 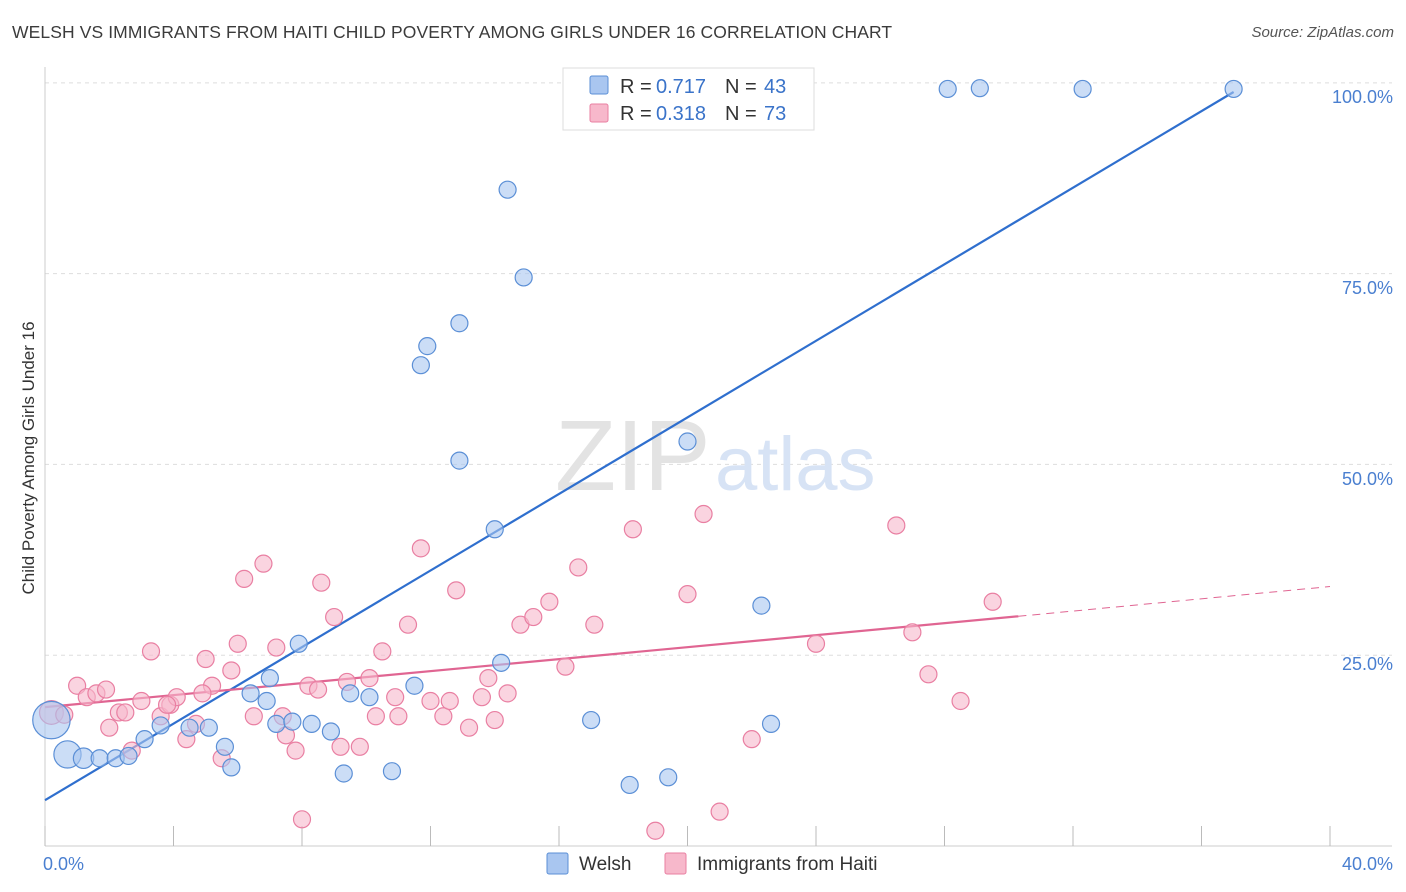 What do you see at coordinates (1367, 664) in the screenshot?
I see `y-tick-label: 25.0%` at bounding box center [1367, 664].